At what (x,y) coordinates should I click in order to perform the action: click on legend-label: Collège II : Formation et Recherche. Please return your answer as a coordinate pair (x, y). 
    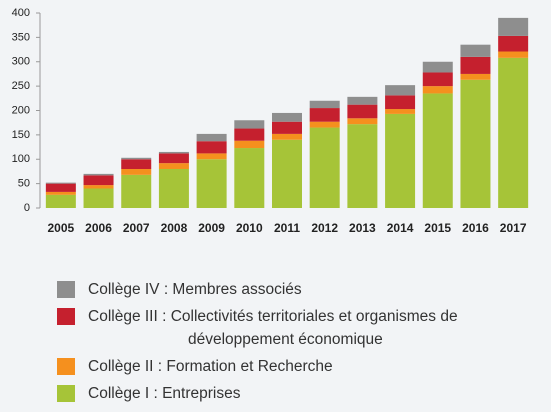
    Looking at the image, I should click on (210, 366).